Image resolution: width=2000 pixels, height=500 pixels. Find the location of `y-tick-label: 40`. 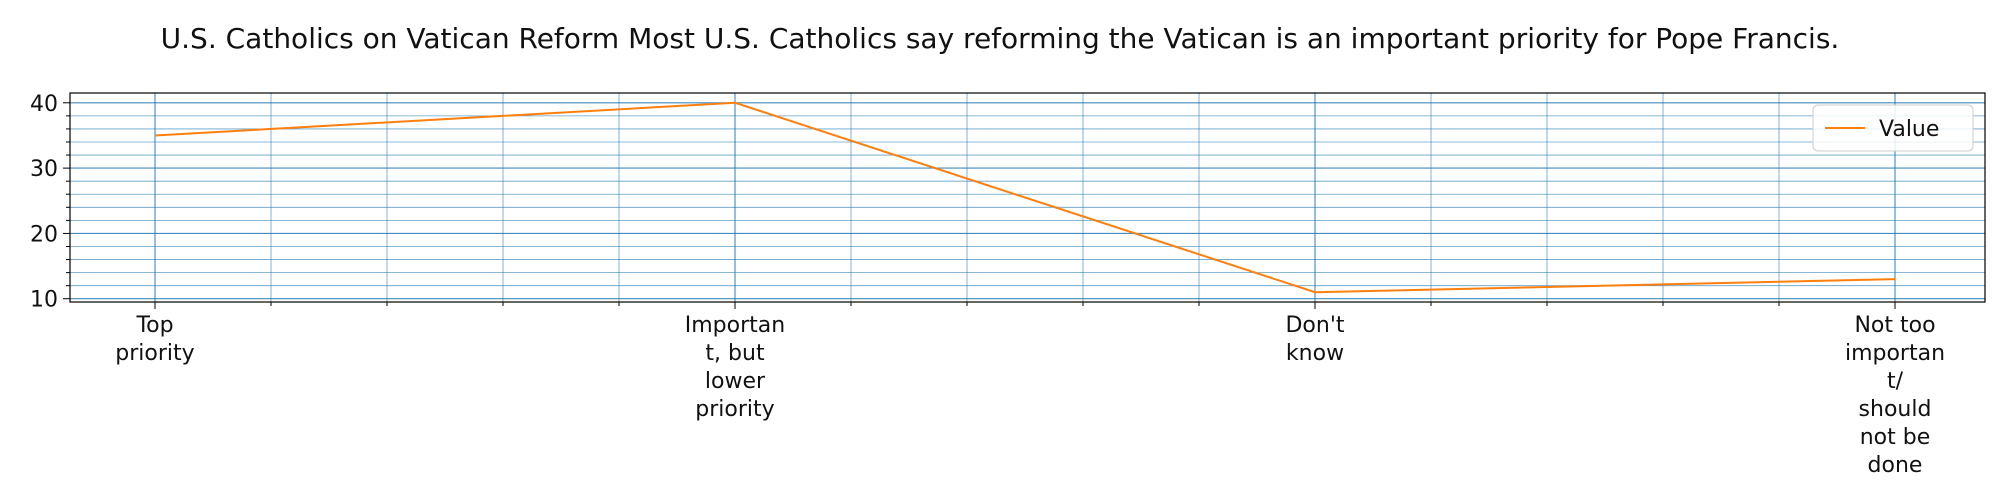

y-tick-label: 40 is located at coordinates (44, 104).